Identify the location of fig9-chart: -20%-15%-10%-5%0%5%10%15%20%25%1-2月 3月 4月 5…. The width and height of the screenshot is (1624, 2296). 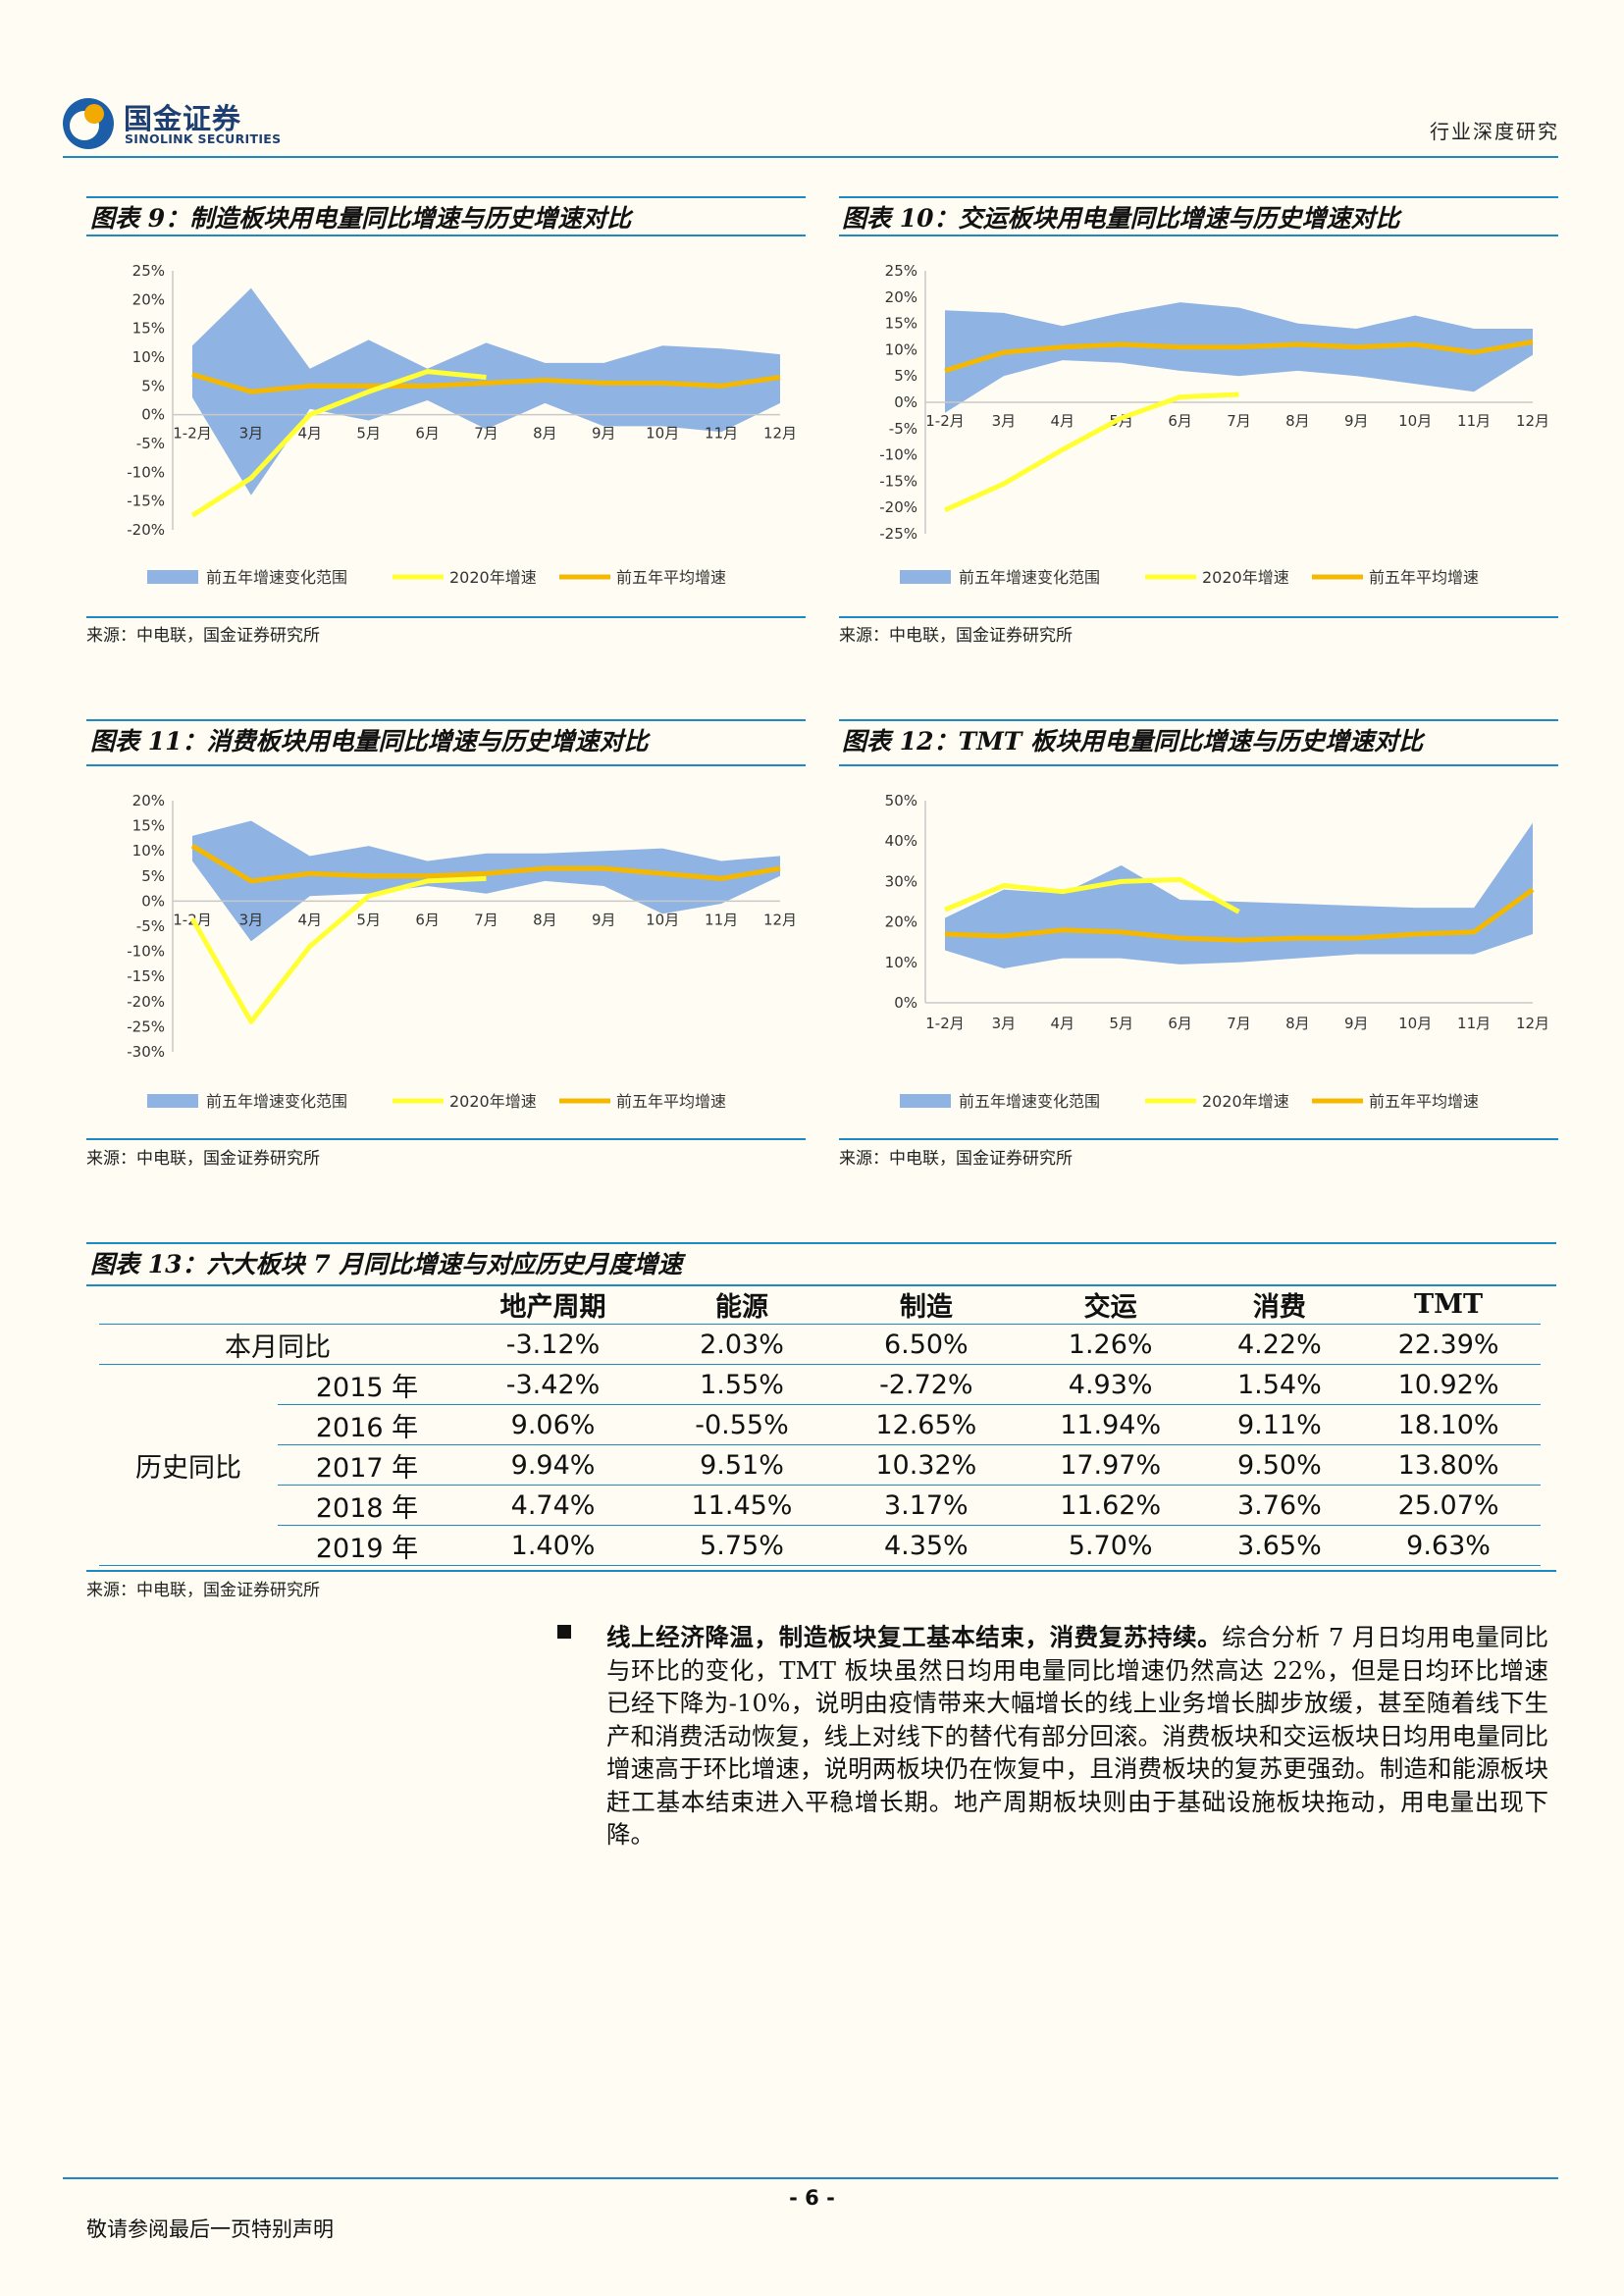
(446, 421).